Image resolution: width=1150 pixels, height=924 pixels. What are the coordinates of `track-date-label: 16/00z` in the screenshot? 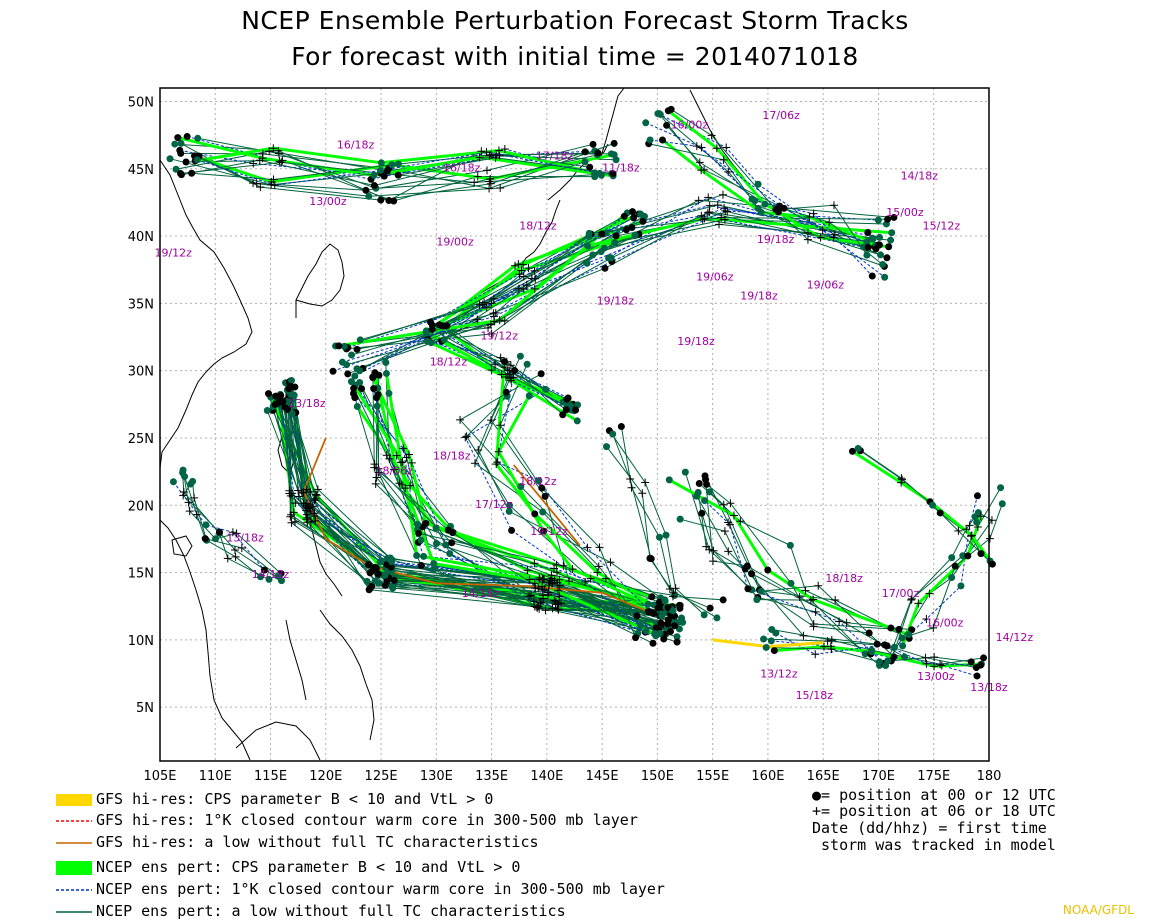 It's located at (945, 622).